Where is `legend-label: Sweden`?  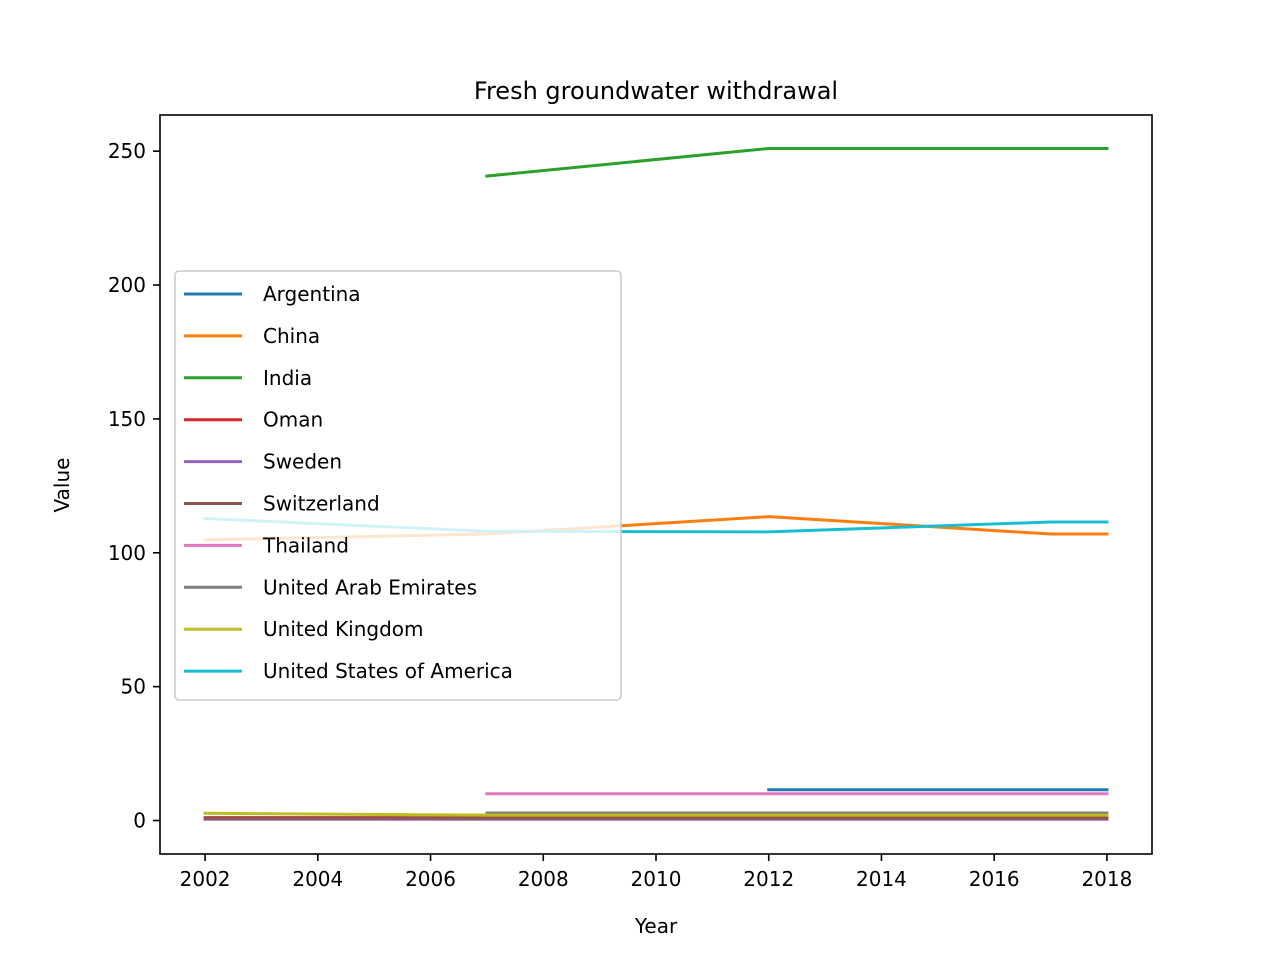 legend-label: Sweden is located at coordinates (302, 462).